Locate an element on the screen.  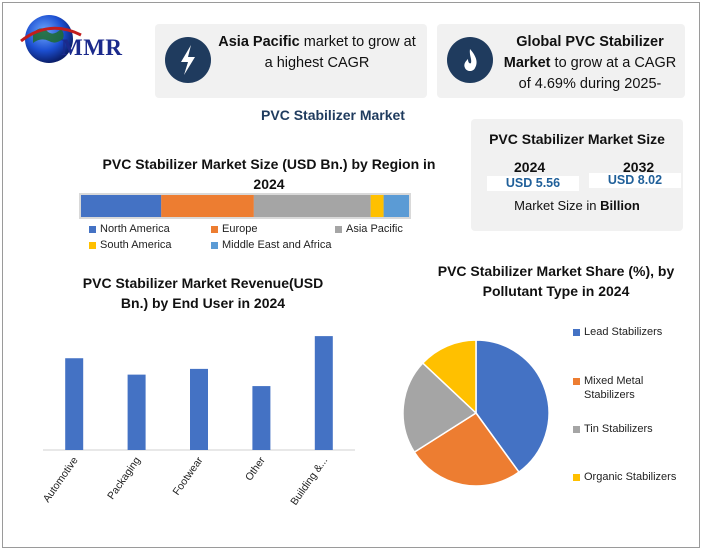
legend-organic-stabilizers: Organic Stabilizers is located at coordinates (624, 477).